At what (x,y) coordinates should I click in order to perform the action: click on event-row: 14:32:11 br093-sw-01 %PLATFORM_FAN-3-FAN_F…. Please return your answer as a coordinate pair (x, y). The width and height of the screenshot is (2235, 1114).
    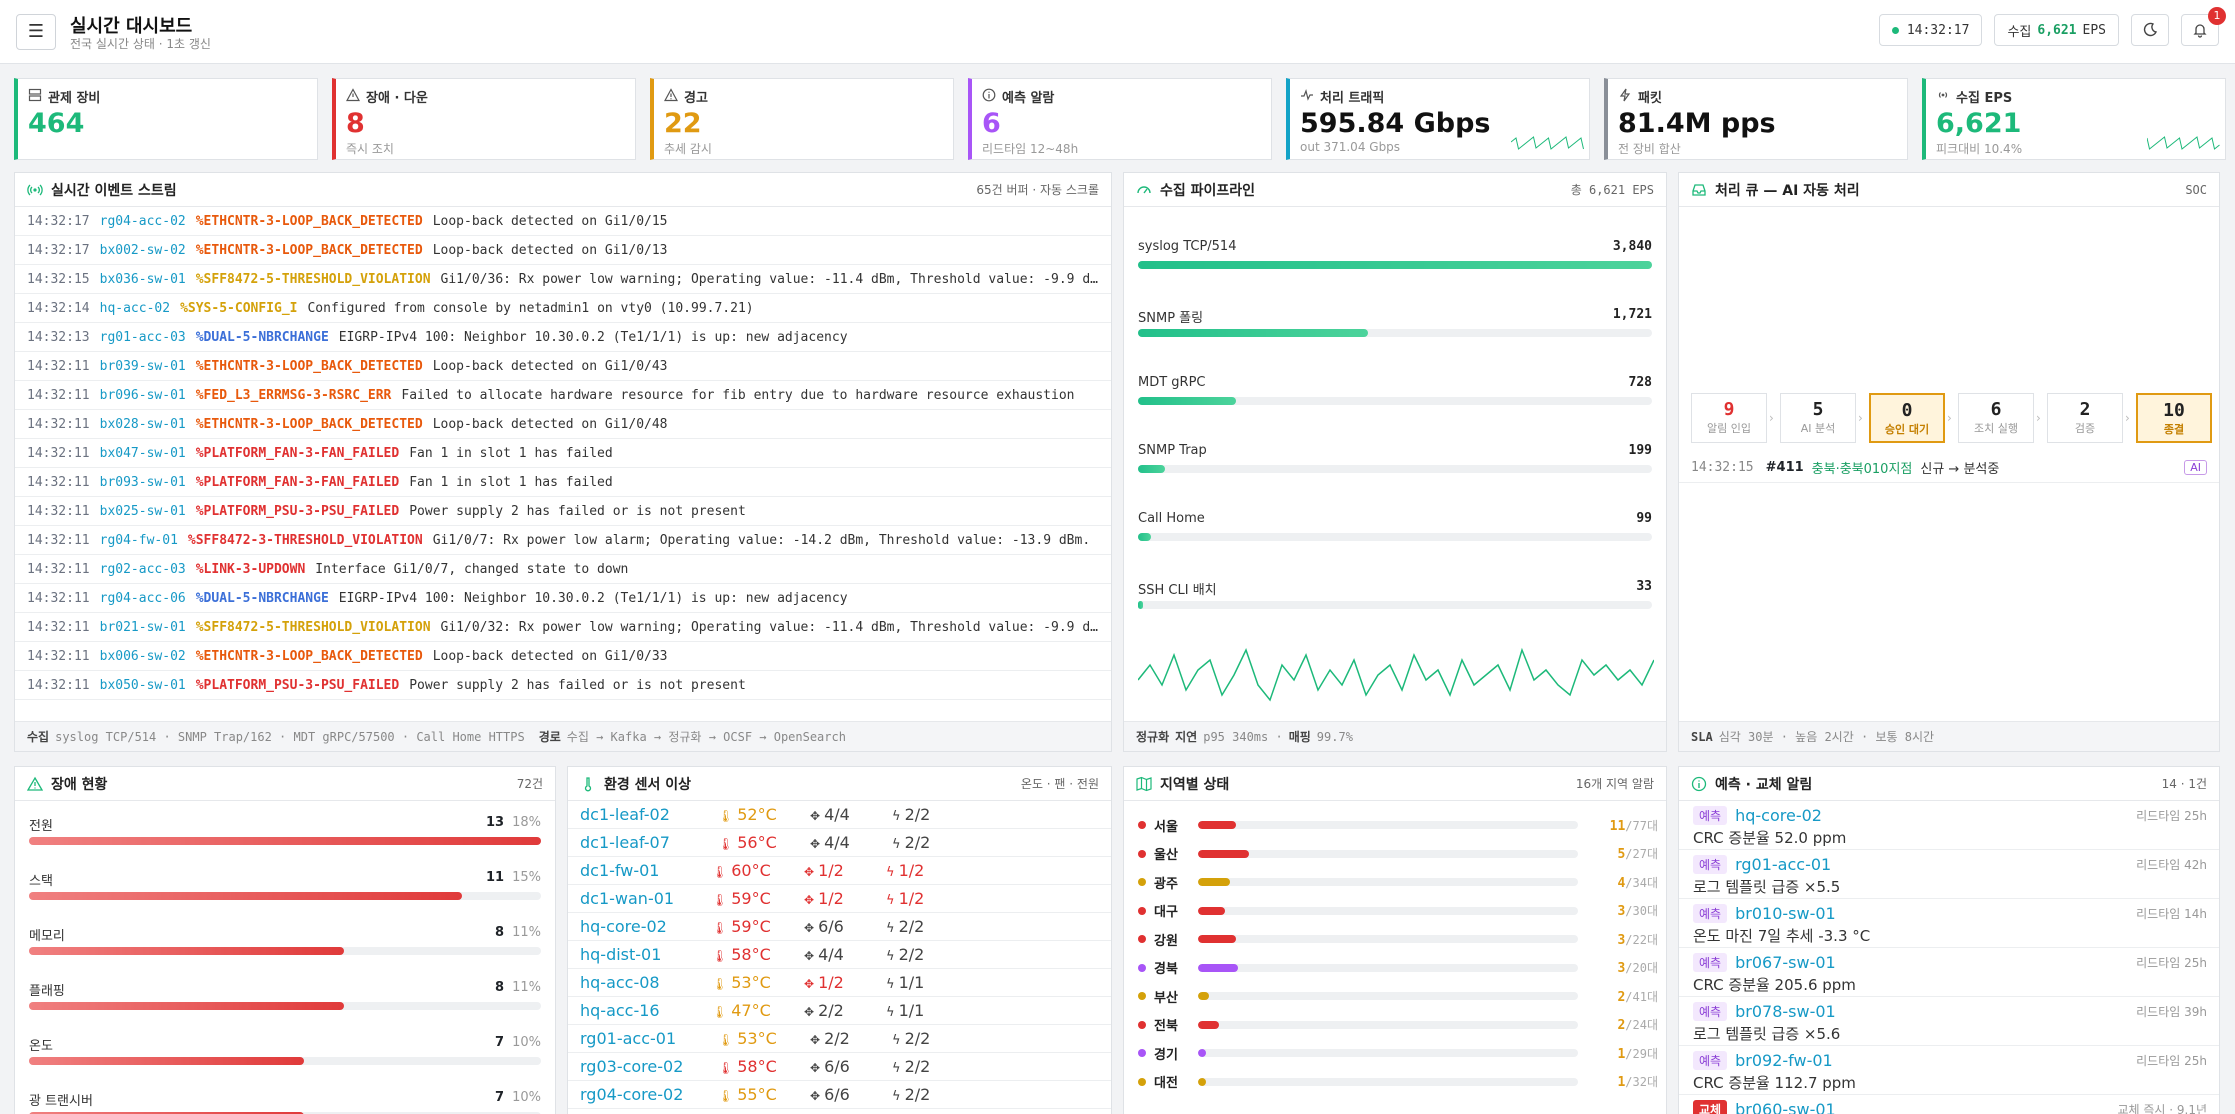
    Looking at the image, I should click on (563, 482).